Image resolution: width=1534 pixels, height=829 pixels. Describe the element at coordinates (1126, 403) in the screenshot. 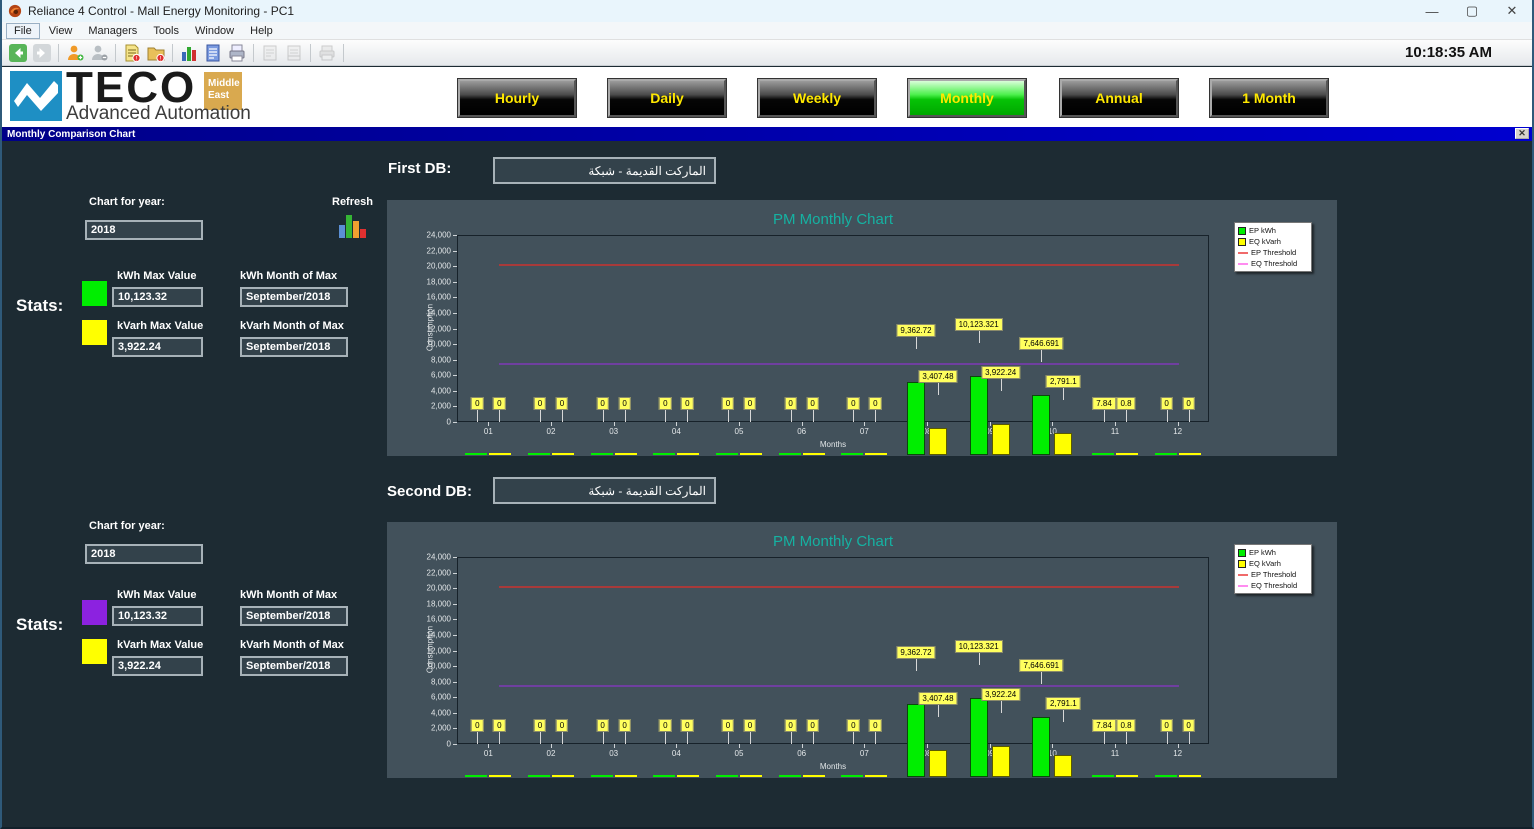

I see `bar-value-label: 0.8` at that location.